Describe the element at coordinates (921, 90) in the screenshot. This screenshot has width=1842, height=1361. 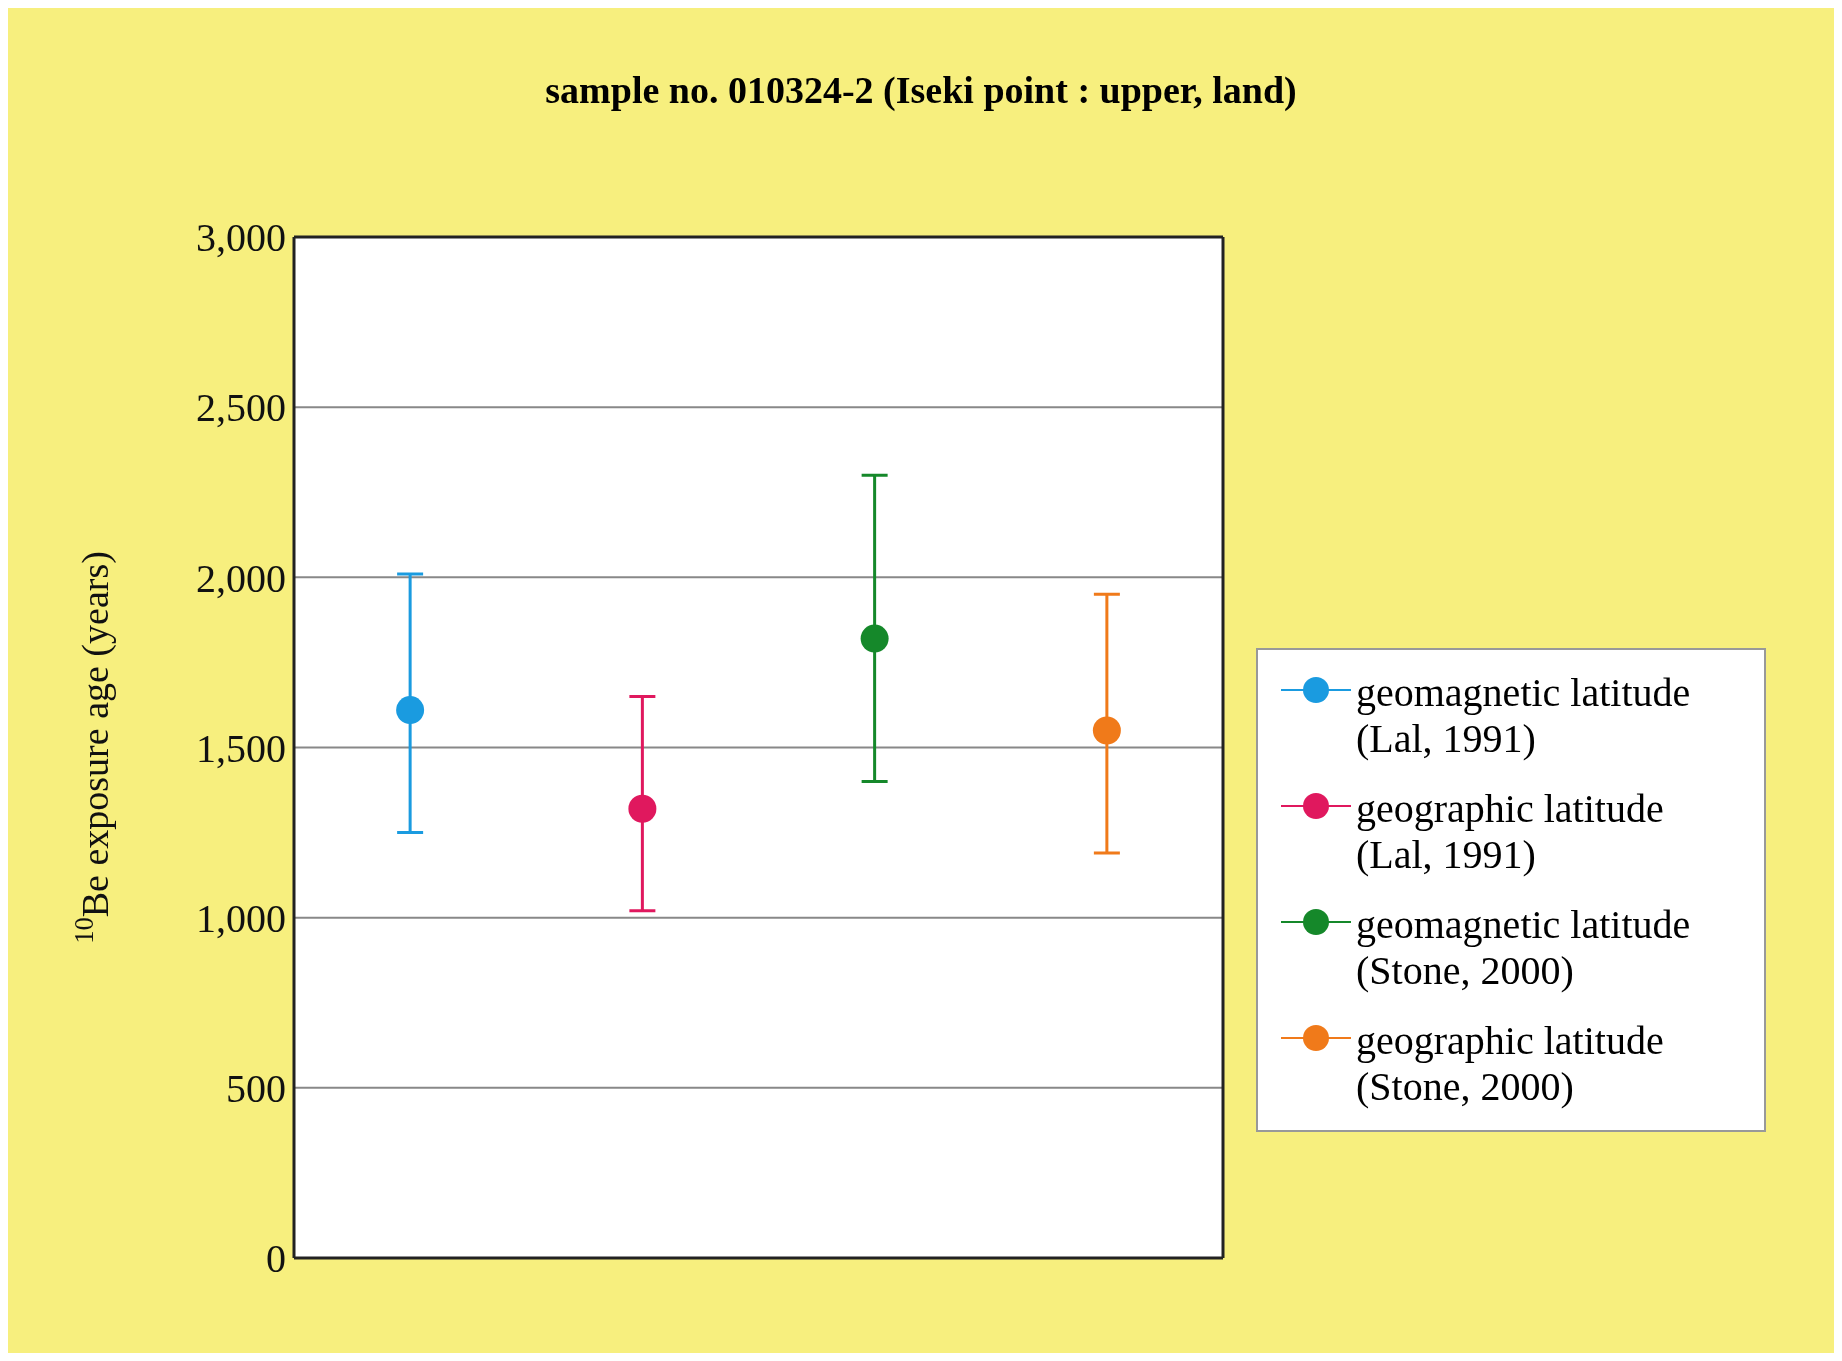
I see `chart-title: sample no. 010324-2 (Iseki point : upper, land)` at that location.